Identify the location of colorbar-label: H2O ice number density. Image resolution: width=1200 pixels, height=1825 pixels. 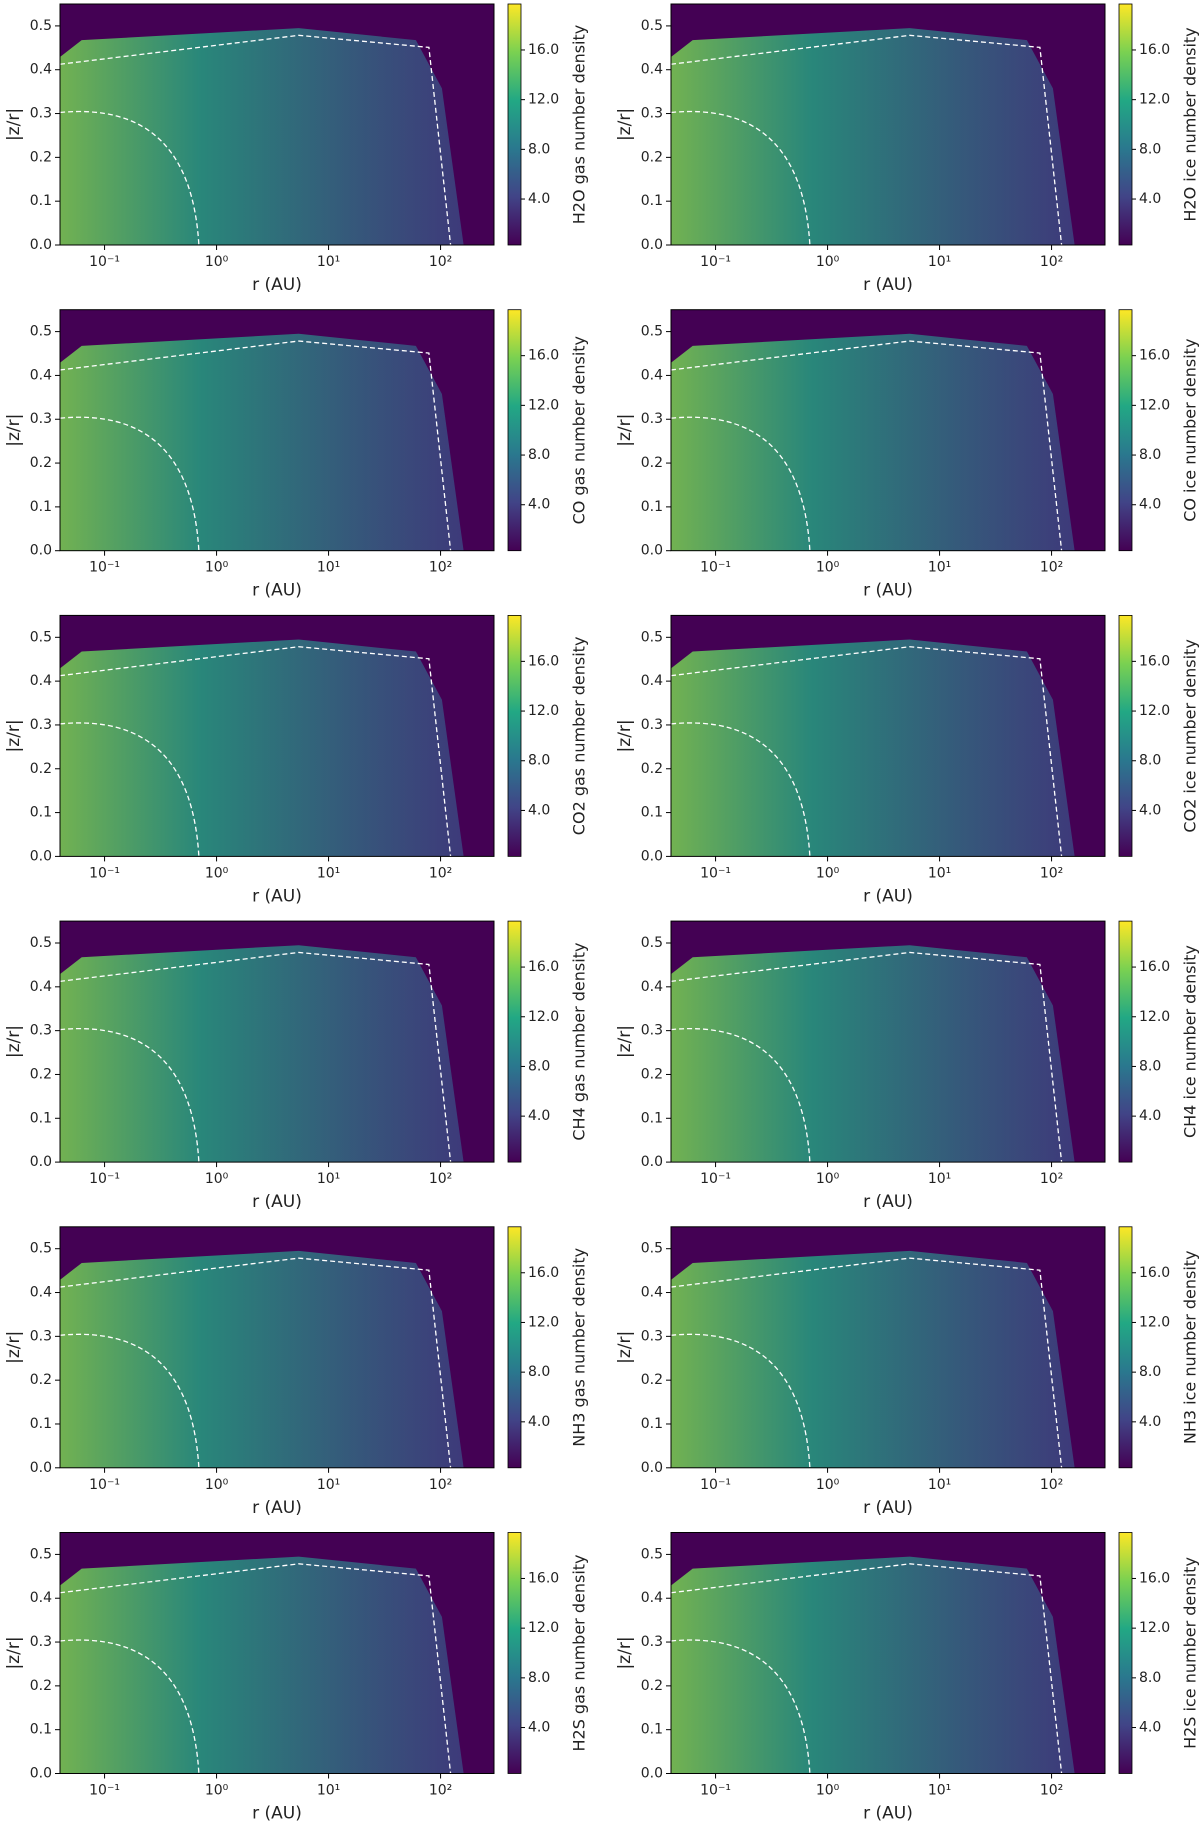
(1190, 124).